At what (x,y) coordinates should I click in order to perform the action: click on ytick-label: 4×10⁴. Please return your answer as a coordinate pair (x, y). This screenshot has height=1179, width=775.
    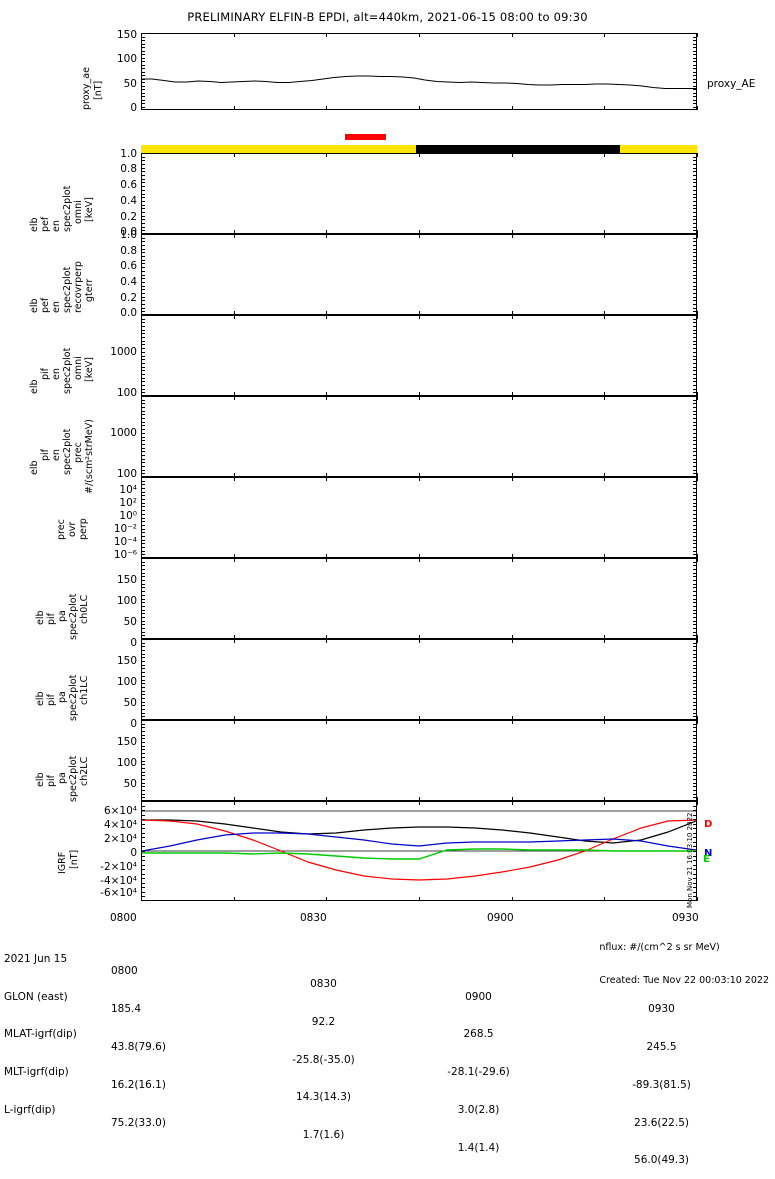
    Looking at the image, I should click on (120, 825).